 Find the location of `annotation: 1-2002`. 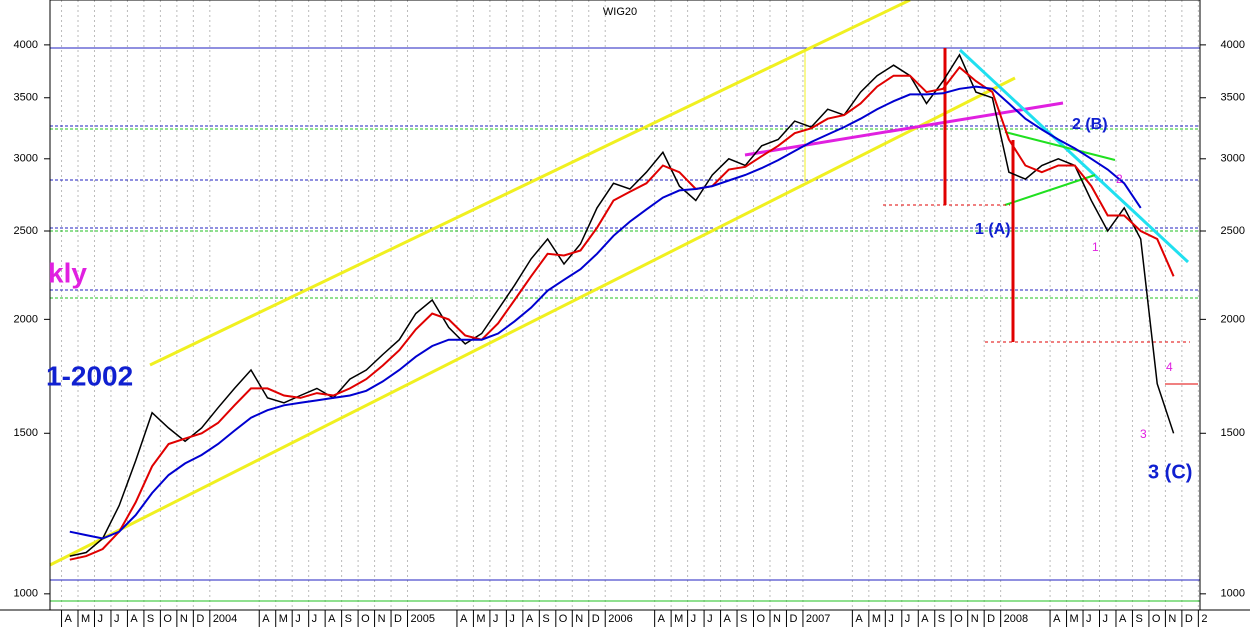

annotation: 1-2002 is located at coordinates (89, 375).